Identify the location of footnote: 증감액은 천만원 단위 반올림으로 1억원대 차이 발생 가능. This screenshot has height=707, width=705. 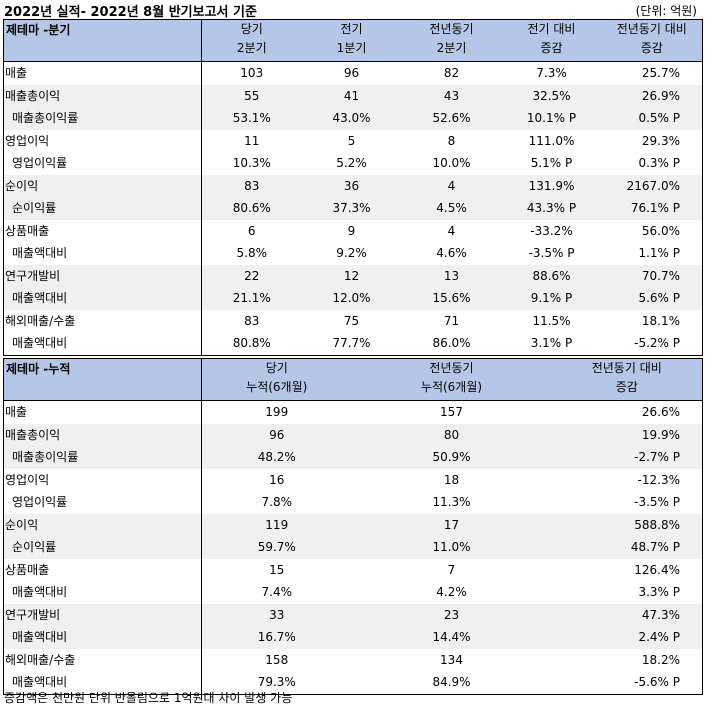
(148, 698).